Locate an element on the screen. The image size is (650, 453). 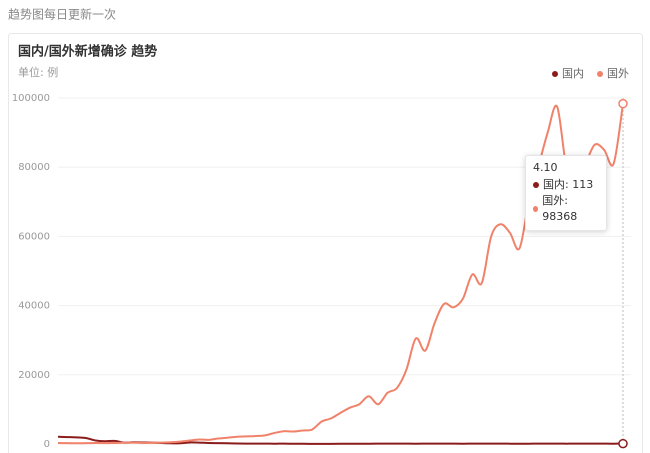
tooltip: 4.10 国内: 113 国外: 98368 is located at coordinates (566, 193).